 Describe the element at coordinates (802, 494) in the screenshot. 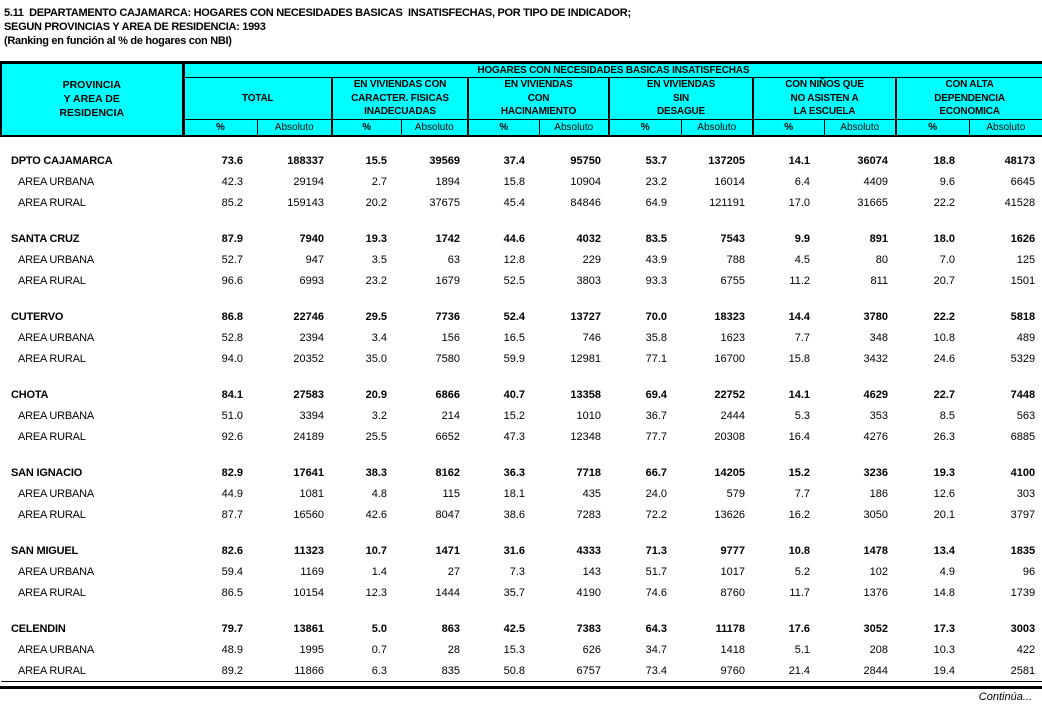

I see `pct-cell: 7.7` at that location.